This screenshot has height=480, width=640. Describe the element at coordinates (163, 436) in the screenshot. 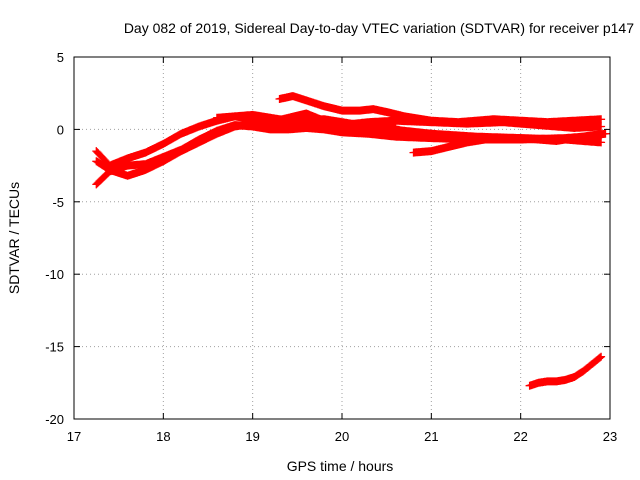

I see `x-tick-label: 18` at that location.